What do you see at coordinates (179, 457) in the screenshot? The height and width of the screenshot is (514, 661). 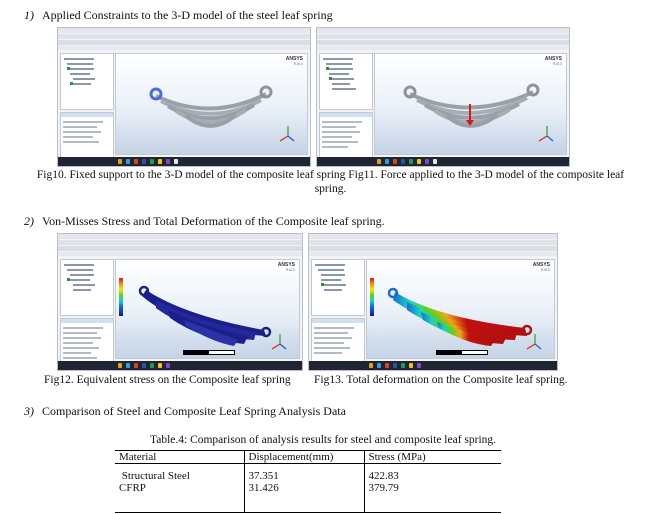 I see `header-material: Material` at bounding box center [179, 457].